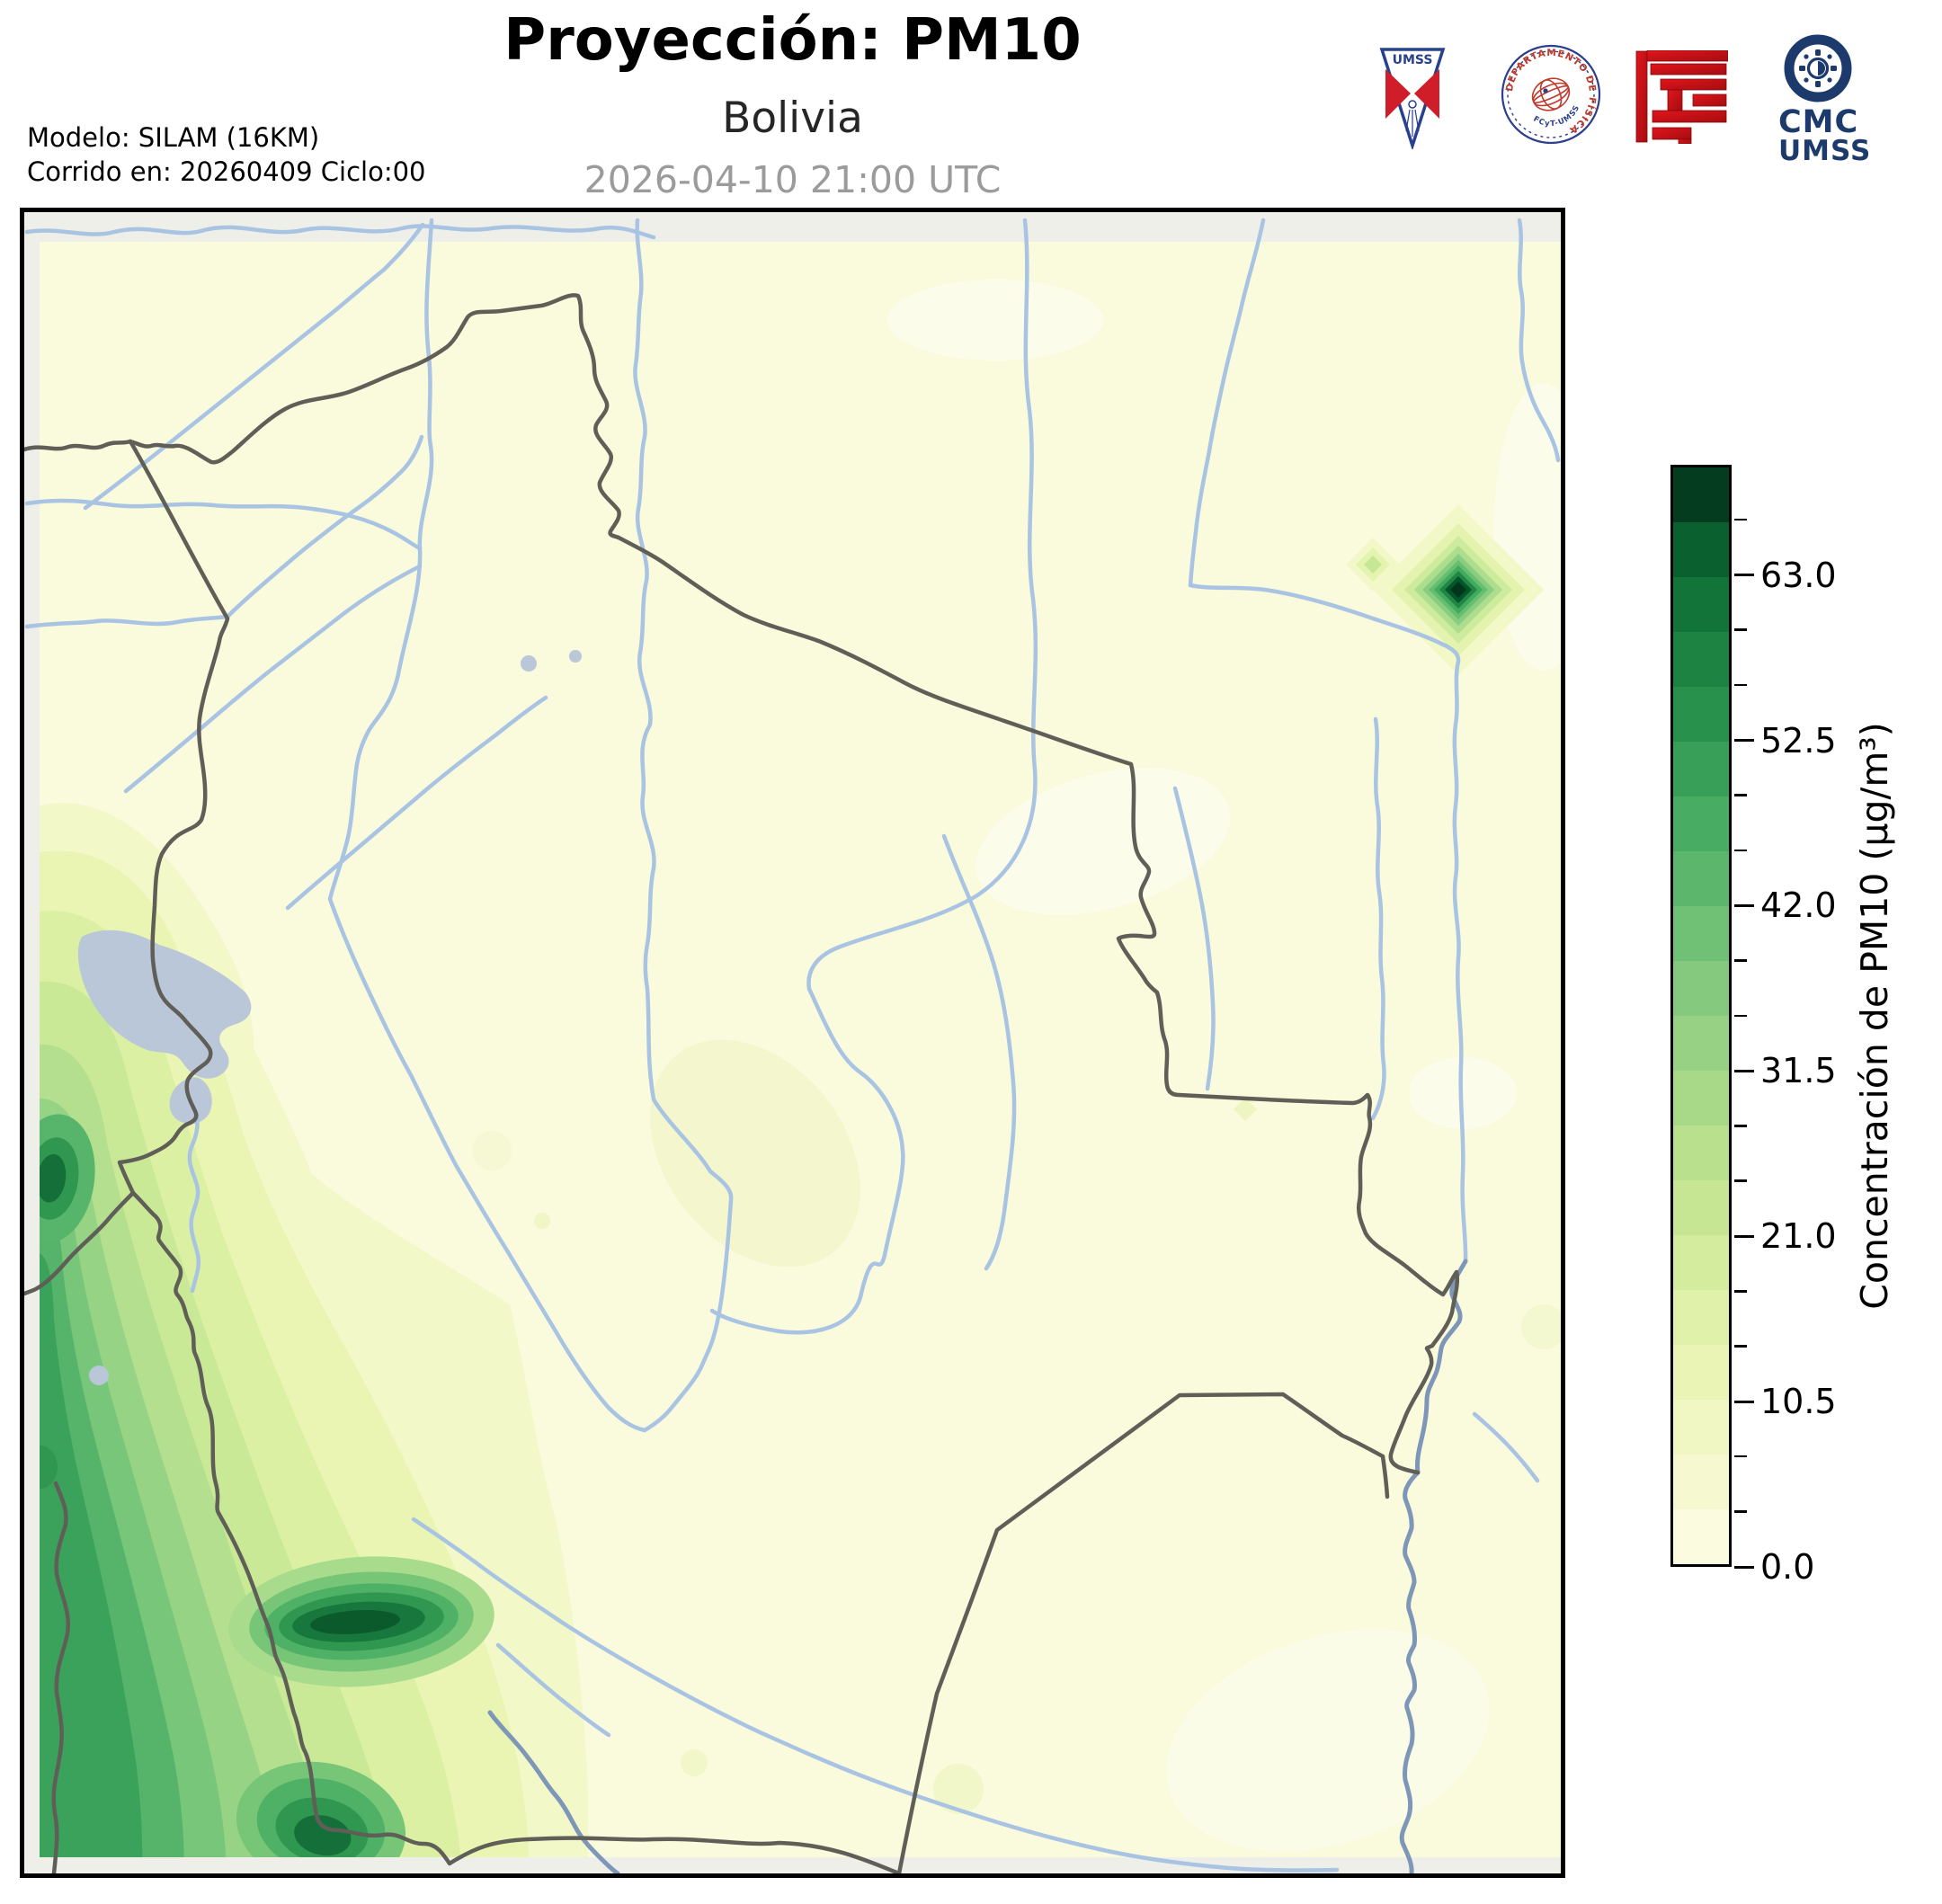  I want to click on colorbar-tick-label: 0.0, so click(1787, 1567).